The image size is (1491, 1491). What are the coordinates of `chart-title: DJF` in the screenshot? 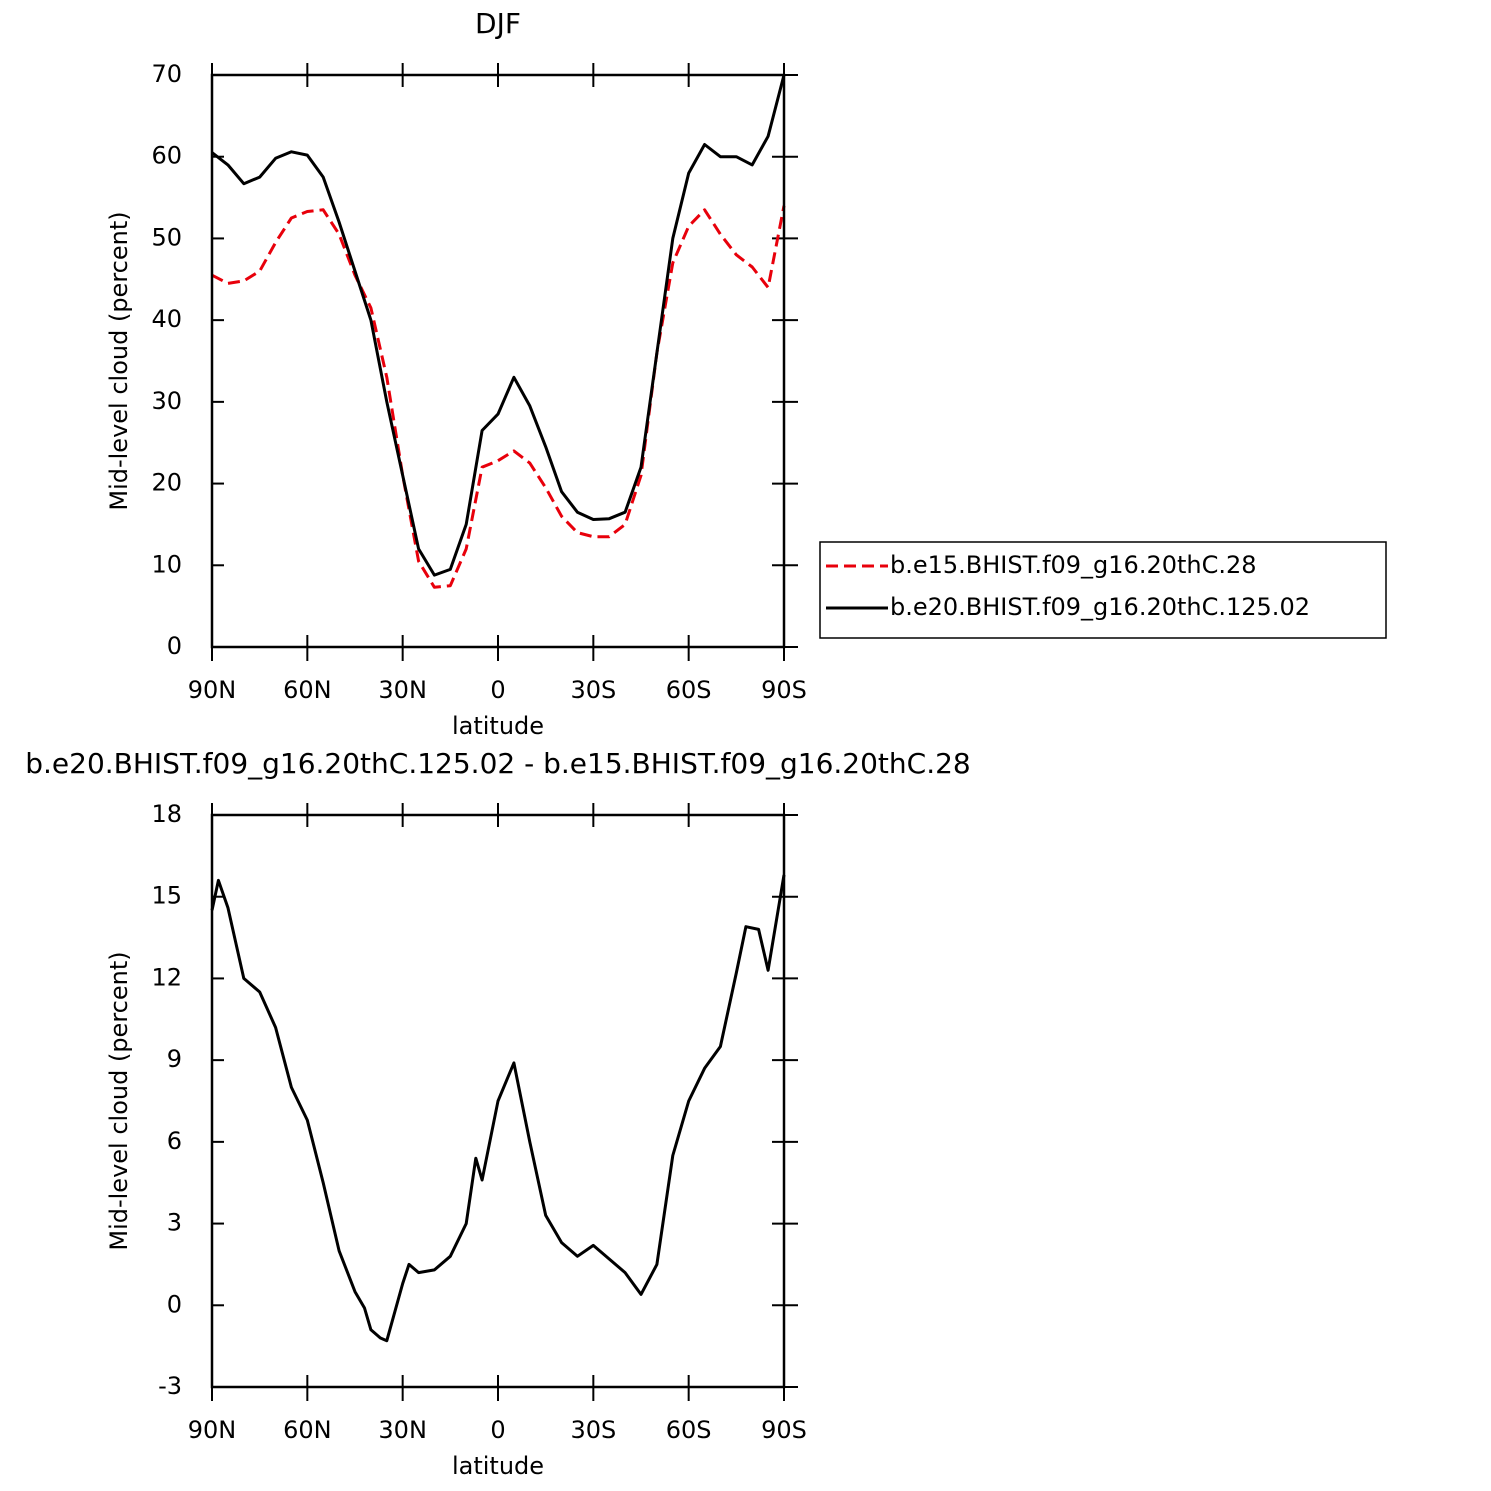 It's located at (498, 23).